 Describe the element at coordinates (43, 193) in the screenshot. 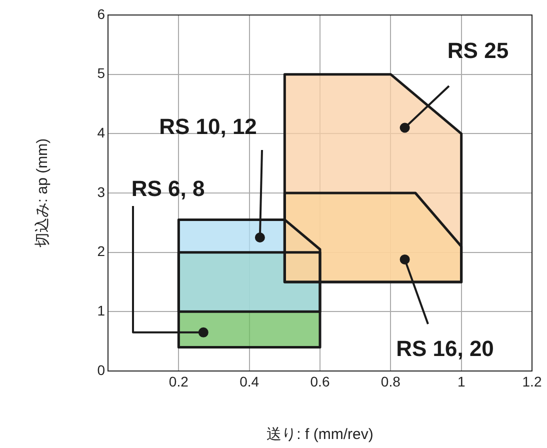

I see `y-axis-title: 切込み: ap (mm)` at that location.